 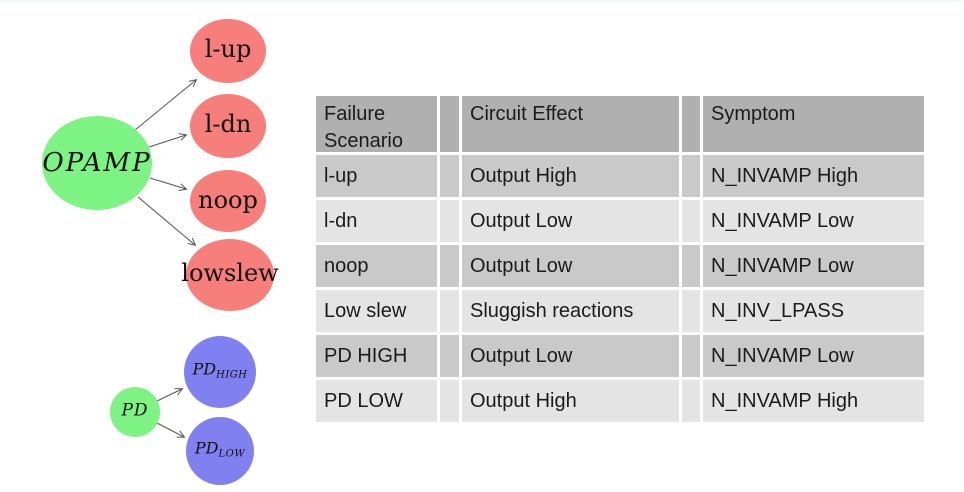 I want to click on row-pdlow-scenario: PD LOW, so click(x=376, y=401).